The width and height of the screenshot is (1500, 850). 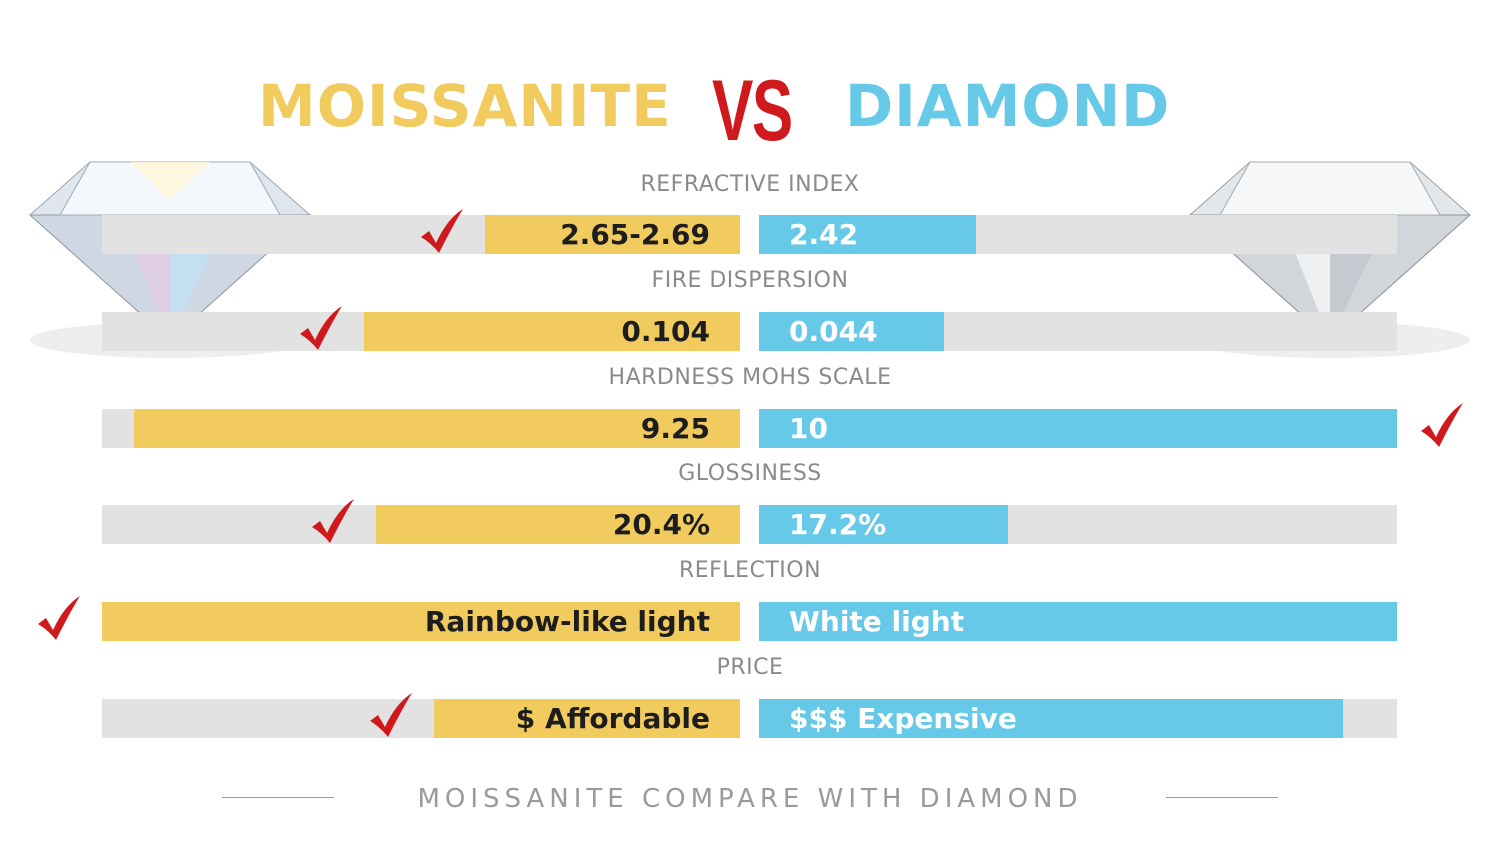 What do you see at coordinates (567, 621) in the screenshot?
I see `moissanite-value: Rainbow-like light` at bounding box center [567, 621].